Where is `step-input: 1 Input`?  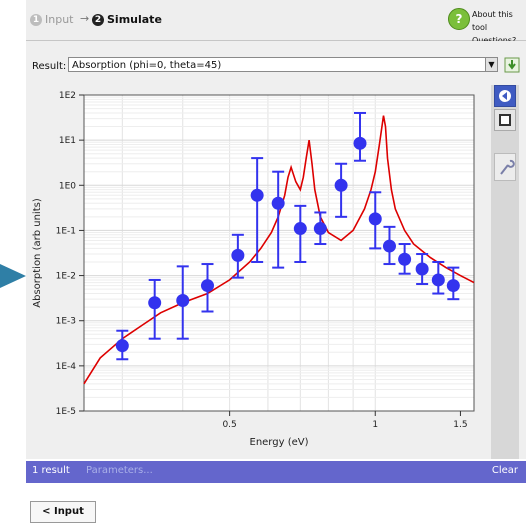
step-input: 1 Input is located at coordinates (51, 19).